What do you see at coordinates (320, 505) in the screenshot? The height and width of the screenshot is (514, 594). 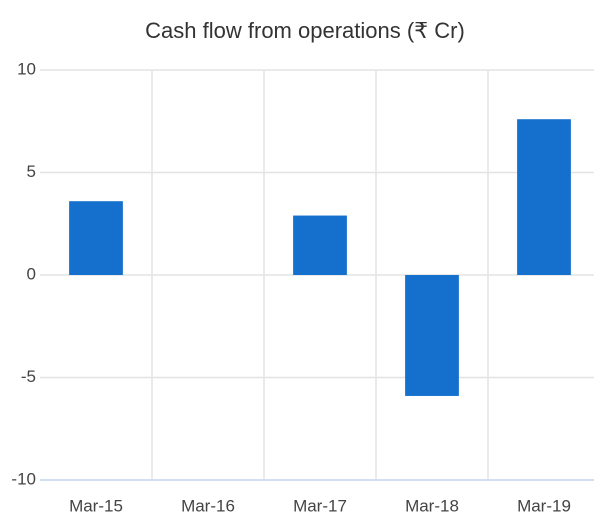 I see `x-tick-label: Mar-17` at bounding box center [320, 505].